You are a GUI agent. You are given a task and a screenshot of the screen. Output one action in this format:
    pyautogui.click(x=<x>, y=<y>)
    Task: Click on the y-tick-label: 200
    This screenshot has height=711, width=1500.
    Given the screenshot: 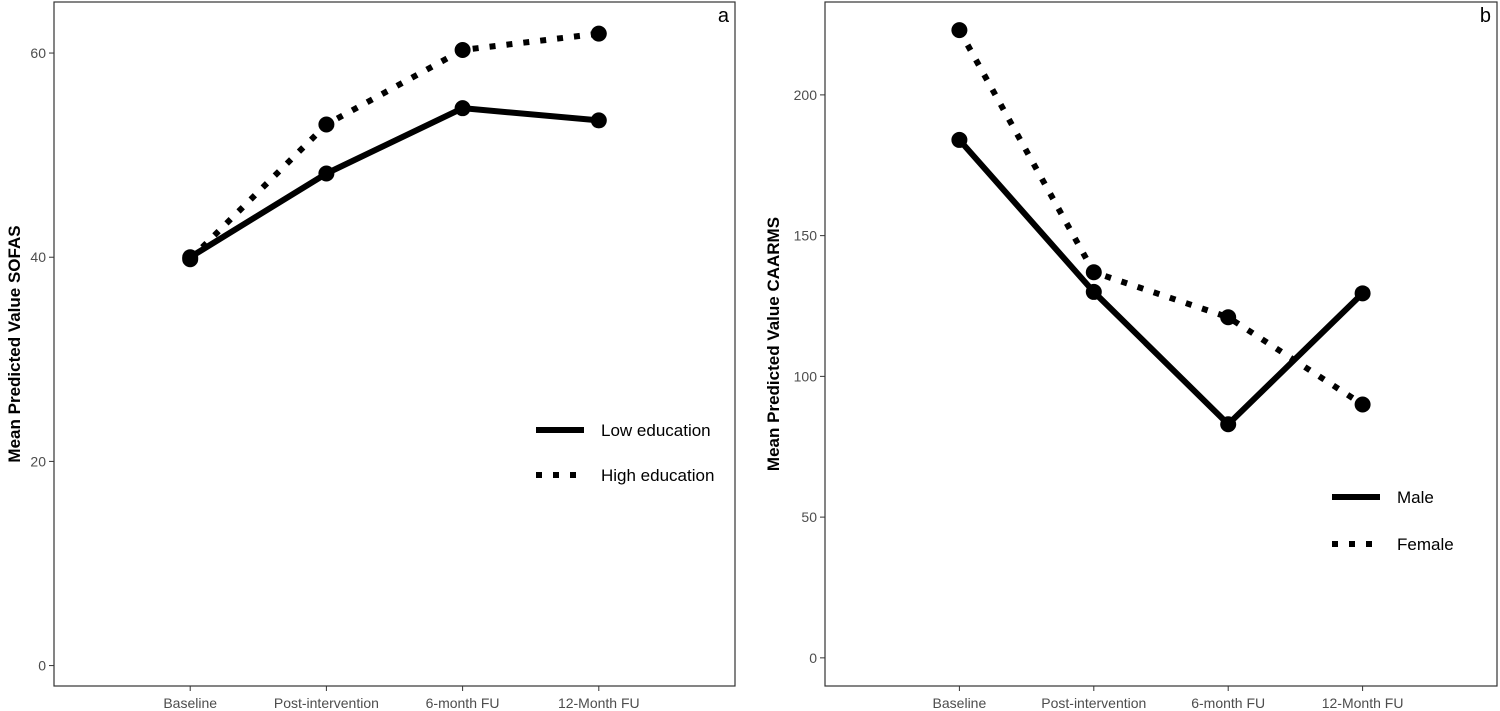 What is the action you would take?
    pyautogui.click(x=806, y=95)
    